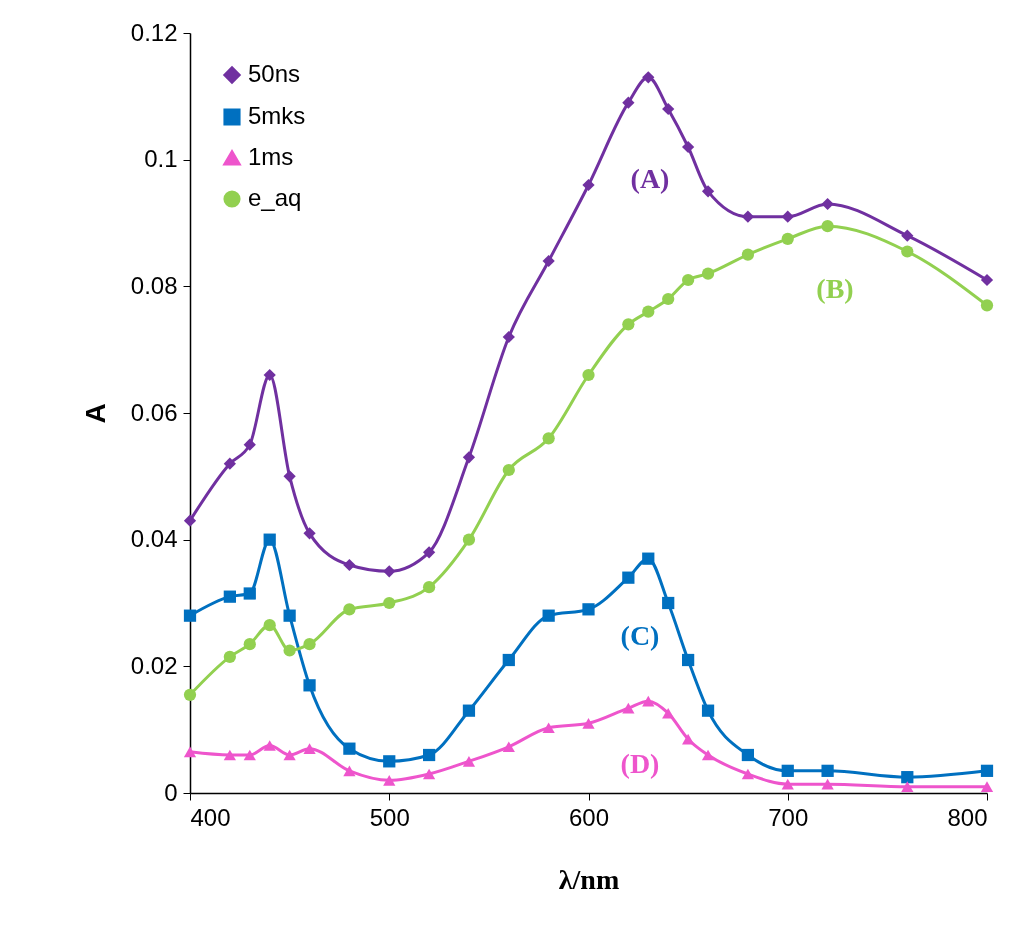 Image resolution: width=1018 pixels, height=934 pixels. I want to click on y-tick-label: 0.08, so click(154, 285).